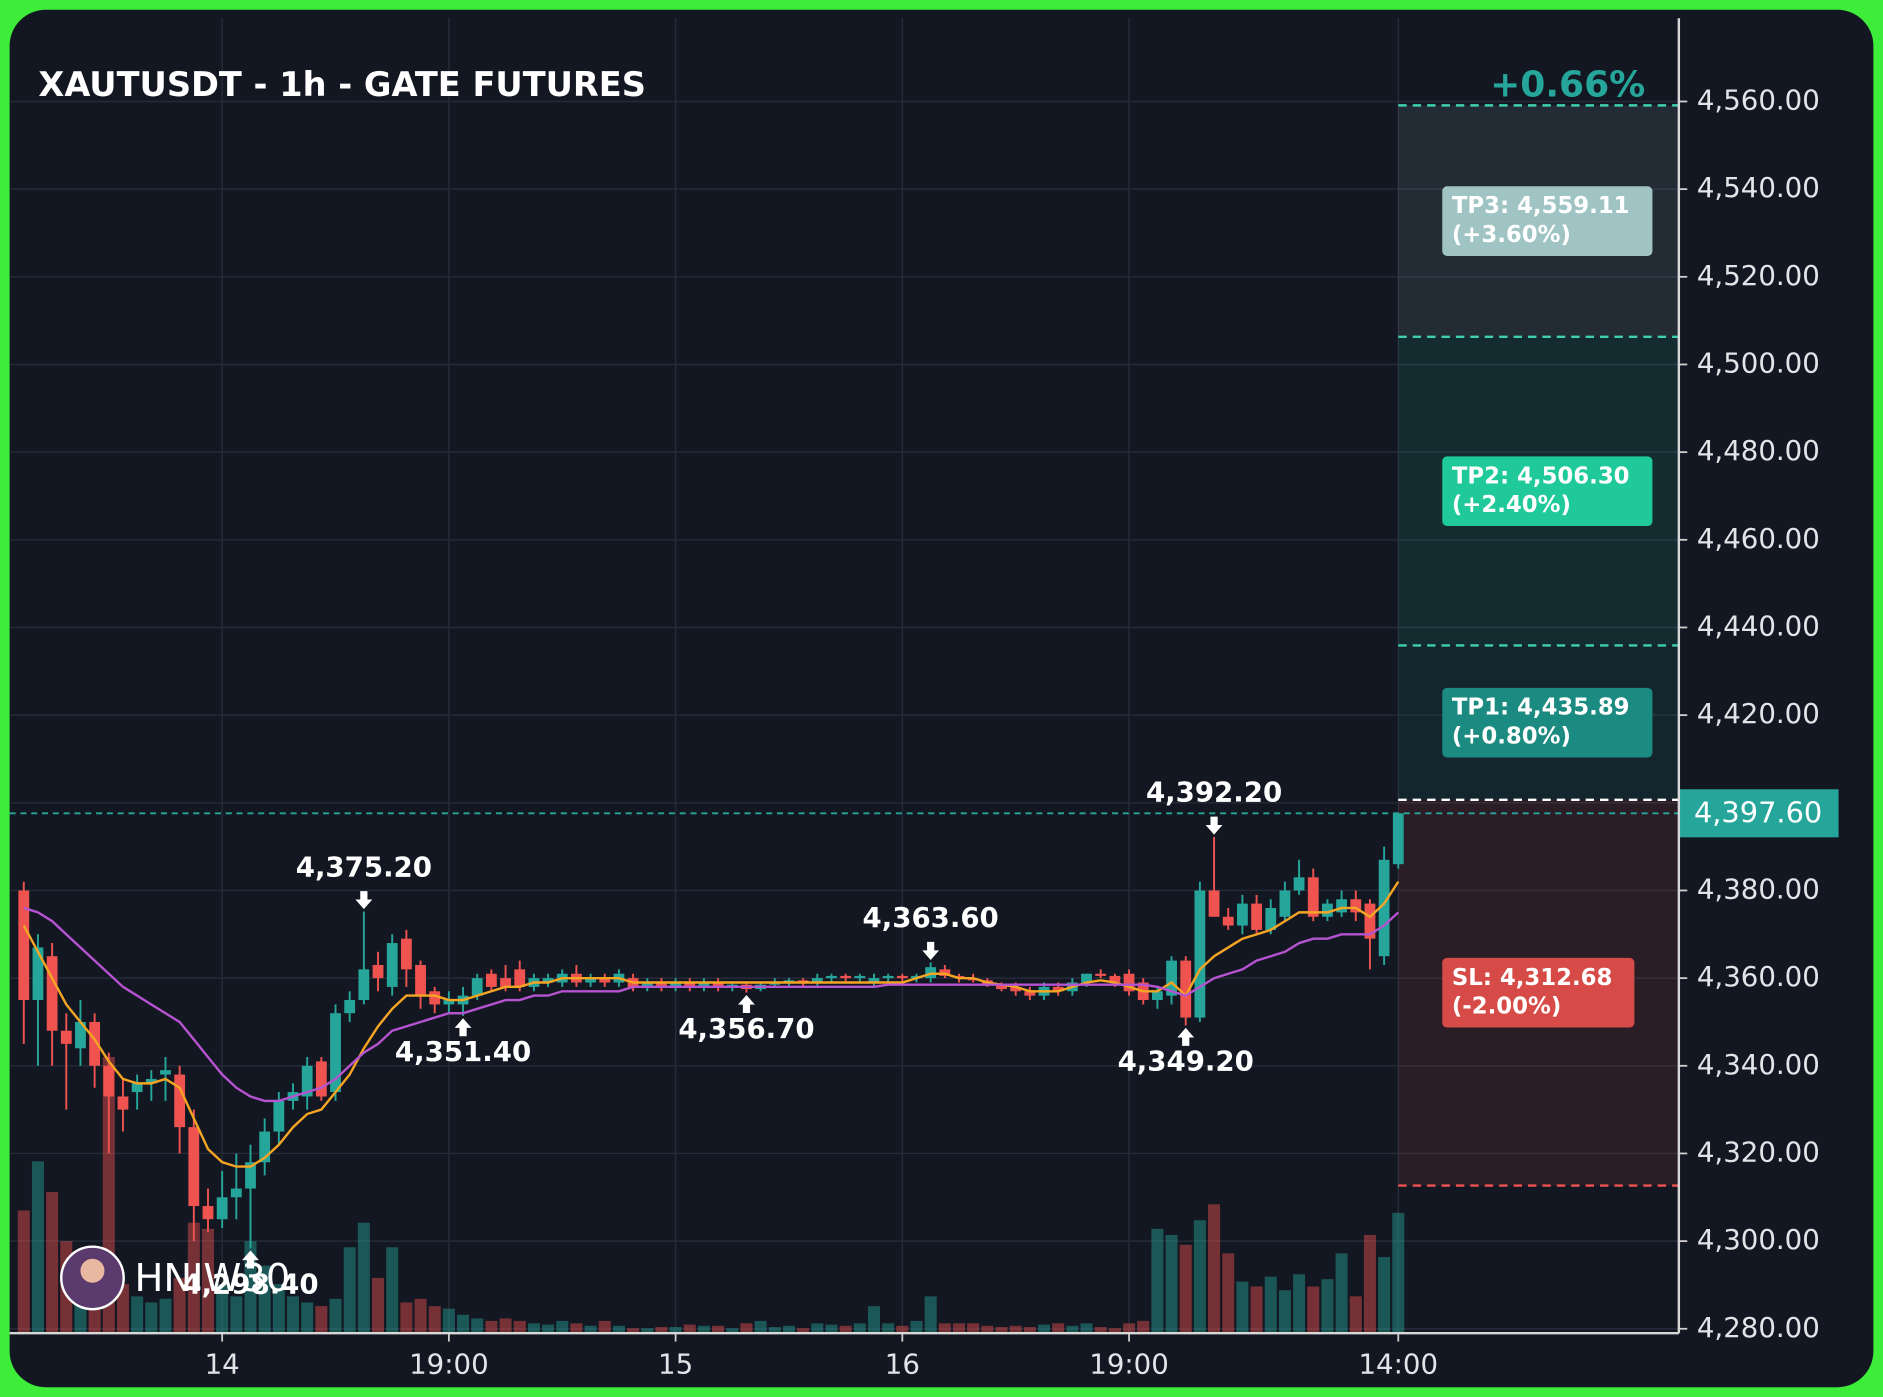 The height and width of the screenshot is (1397, 1883). I want to click on x-tick-label: 16, so click(902, 1364).